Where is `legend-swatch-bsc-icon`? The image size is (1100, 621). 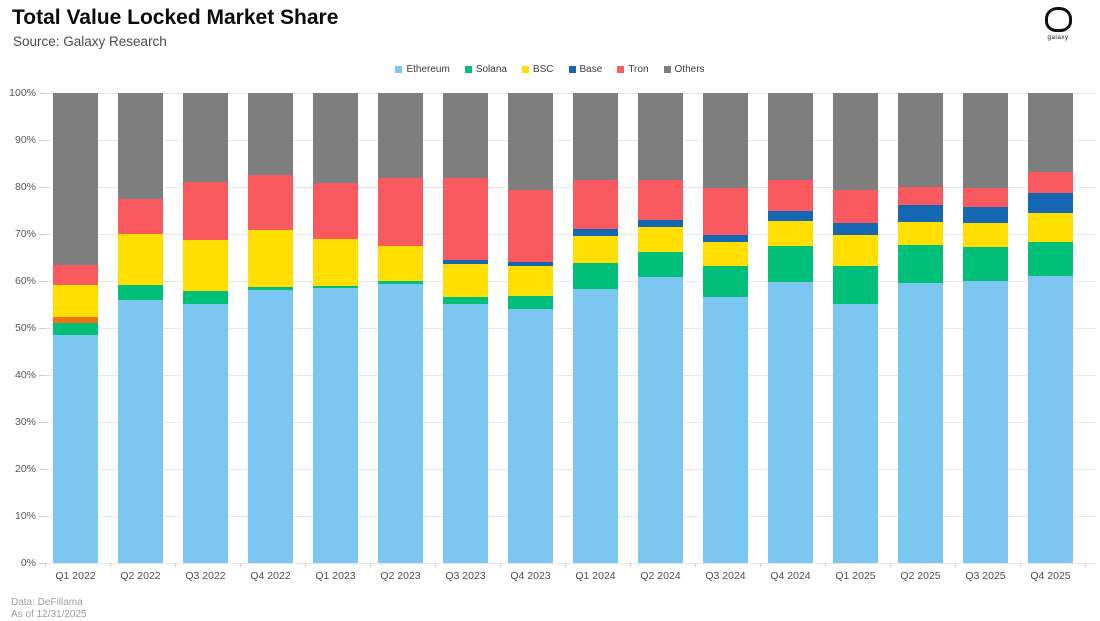 legend-swatch-bsc-icon is located at coordinates (525, 69).